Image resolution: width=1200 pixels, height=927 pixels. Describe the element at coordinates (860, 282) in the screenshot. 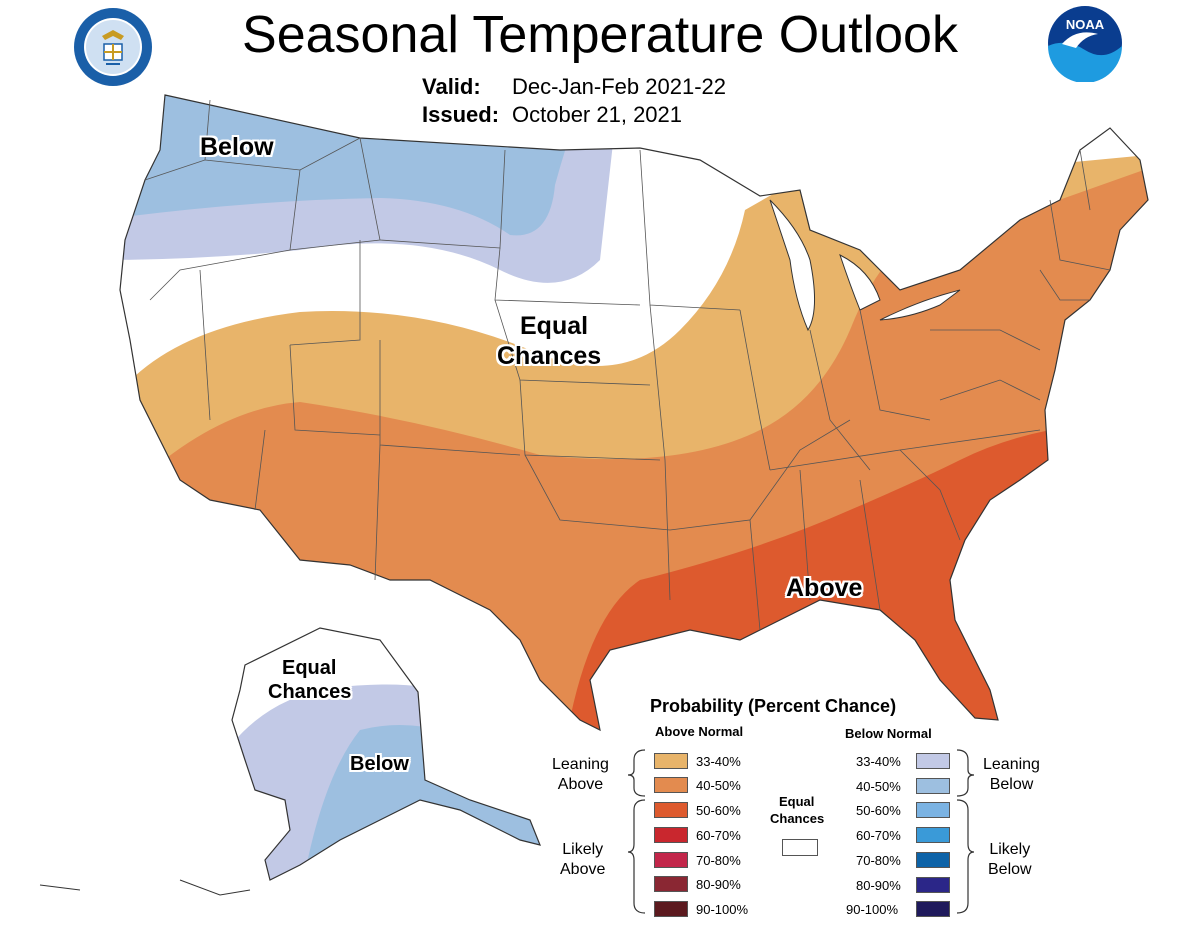

I see `lake-huron` at that location.